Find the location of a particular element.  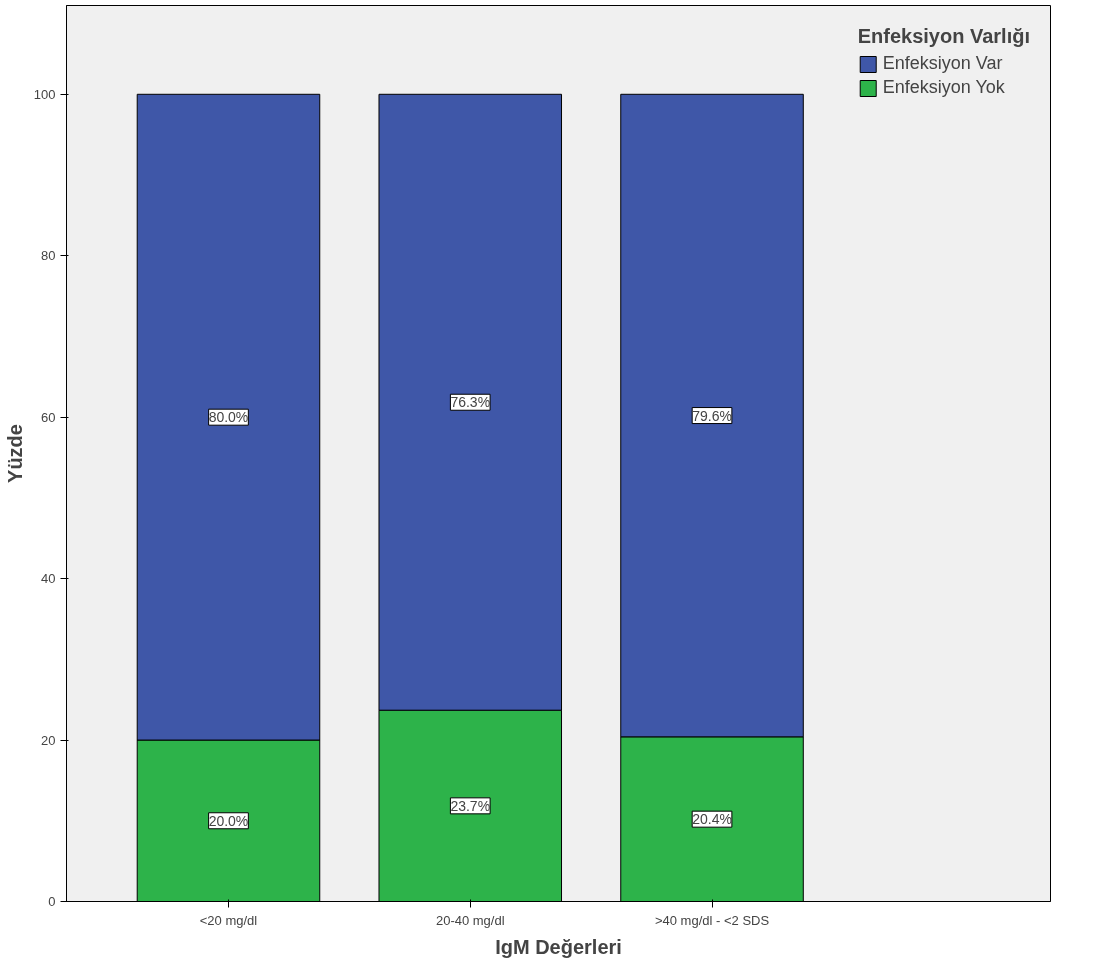

x-tick-label: >40 mg/dl - <2 SDS is located at coordinates (712, 920).